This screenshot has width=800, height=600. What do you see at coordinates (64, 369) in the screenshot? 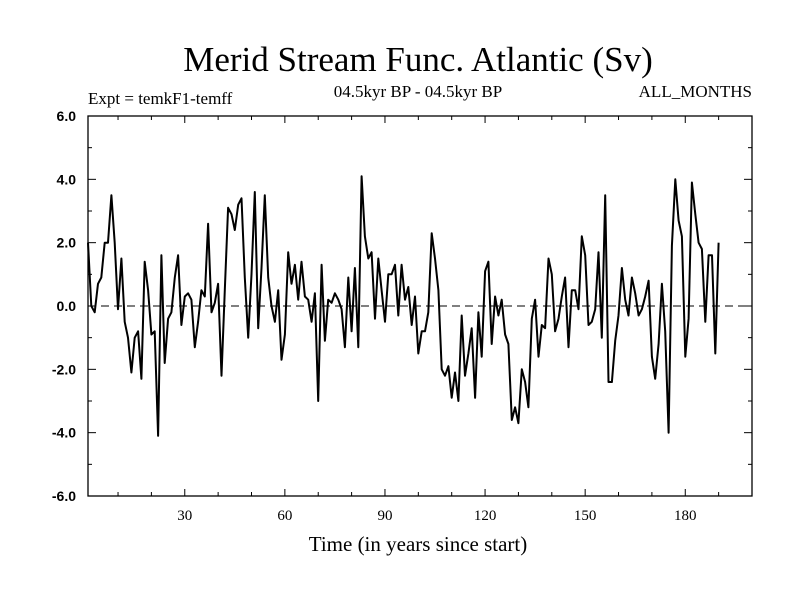
I see `y-tick-label: -2.0` at bounding box center [64, 369].